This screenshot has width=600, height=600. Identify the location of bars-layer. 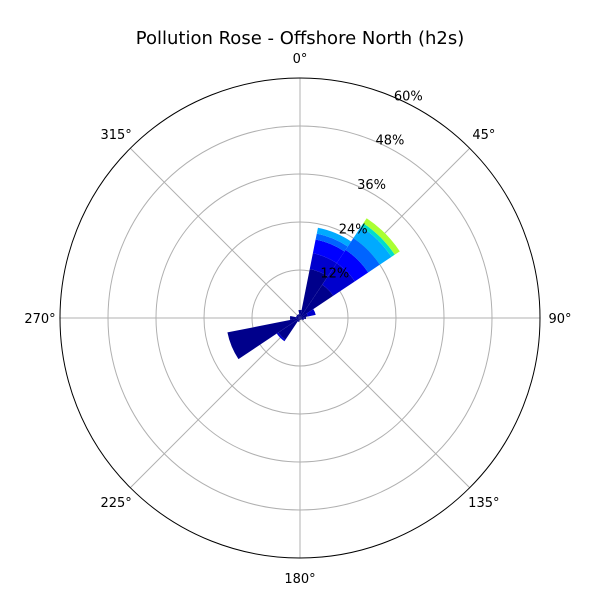
(313, 289).